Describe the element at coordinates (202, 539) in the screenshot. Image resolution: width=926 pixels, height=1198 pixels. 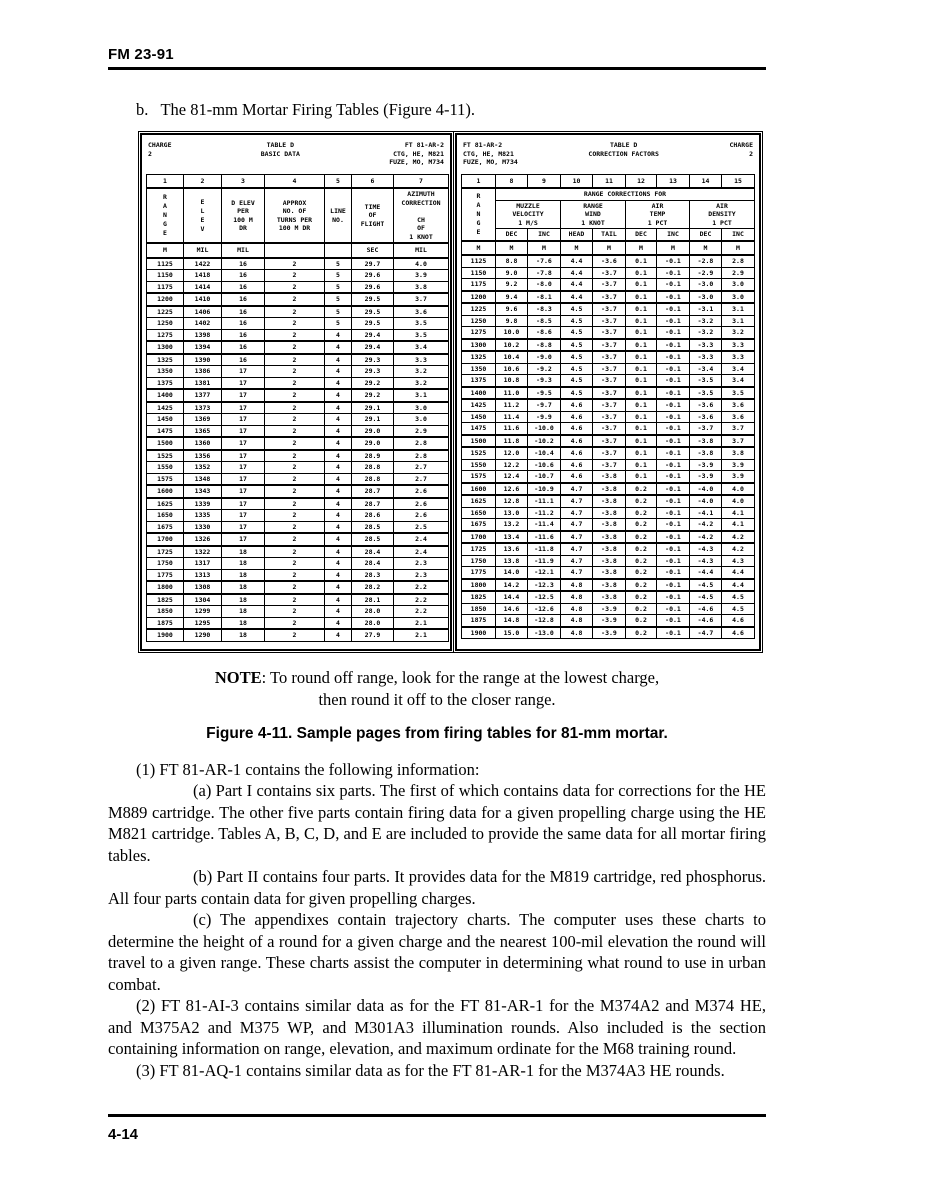
I see `table-cell: 1326` at that location.